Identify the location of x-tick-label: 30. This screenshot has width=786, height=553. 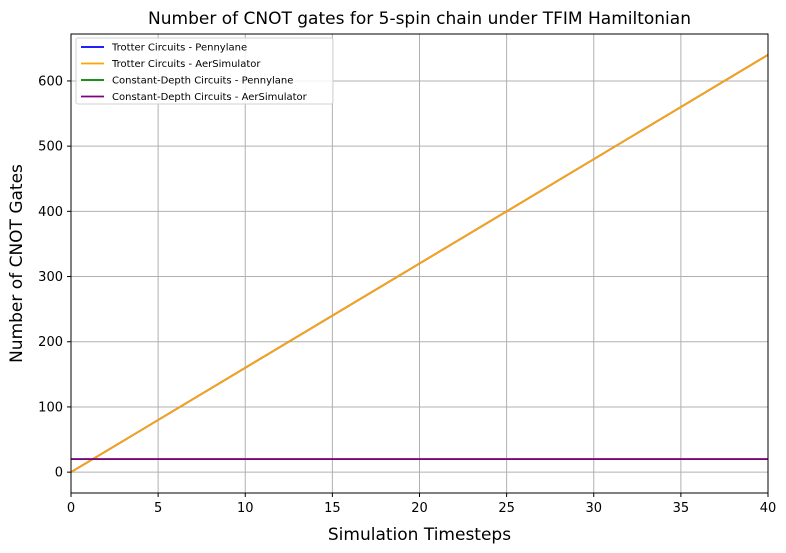
(593, 508).